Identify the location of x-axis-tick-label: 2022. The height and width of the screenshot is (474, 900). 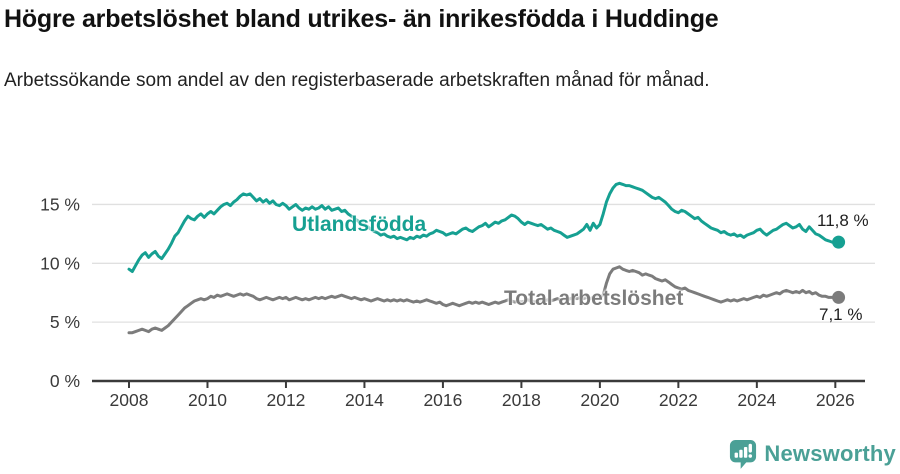
(678, 400).